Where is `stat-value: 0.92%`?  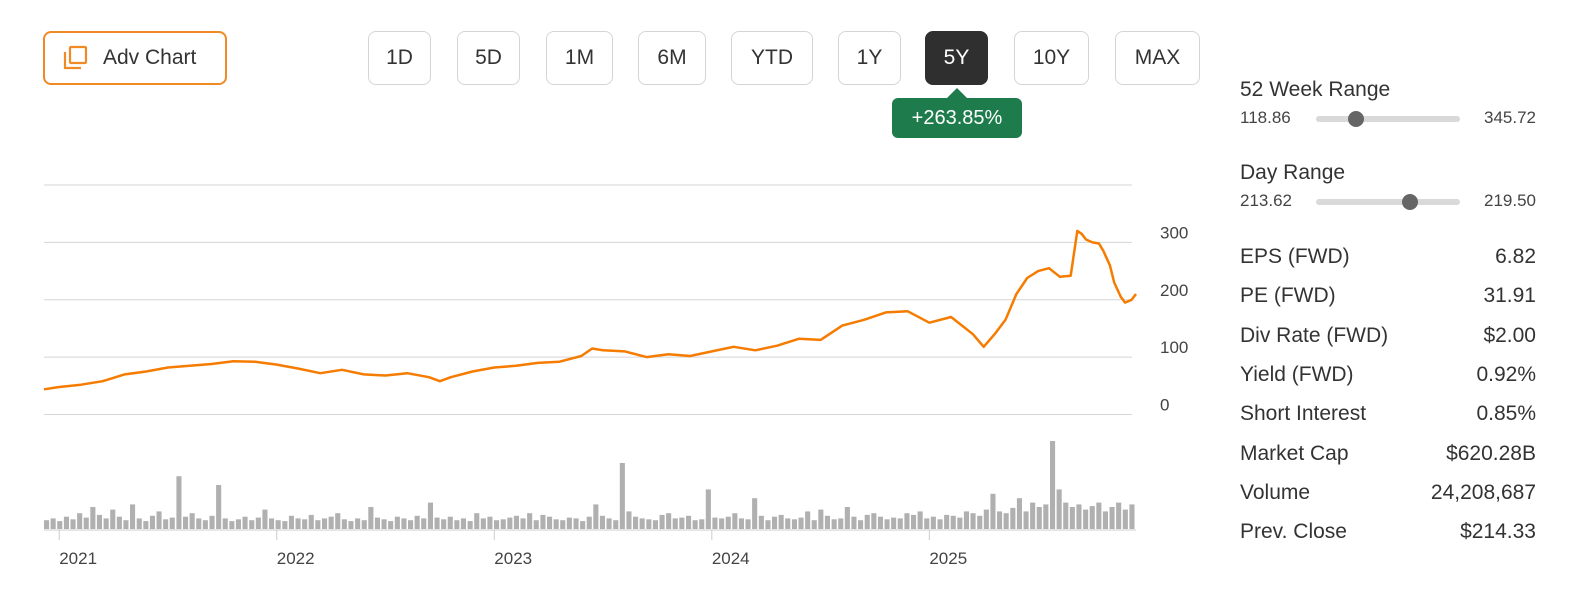 stat-value: 0.92% is located at coordinates (1506, 374).